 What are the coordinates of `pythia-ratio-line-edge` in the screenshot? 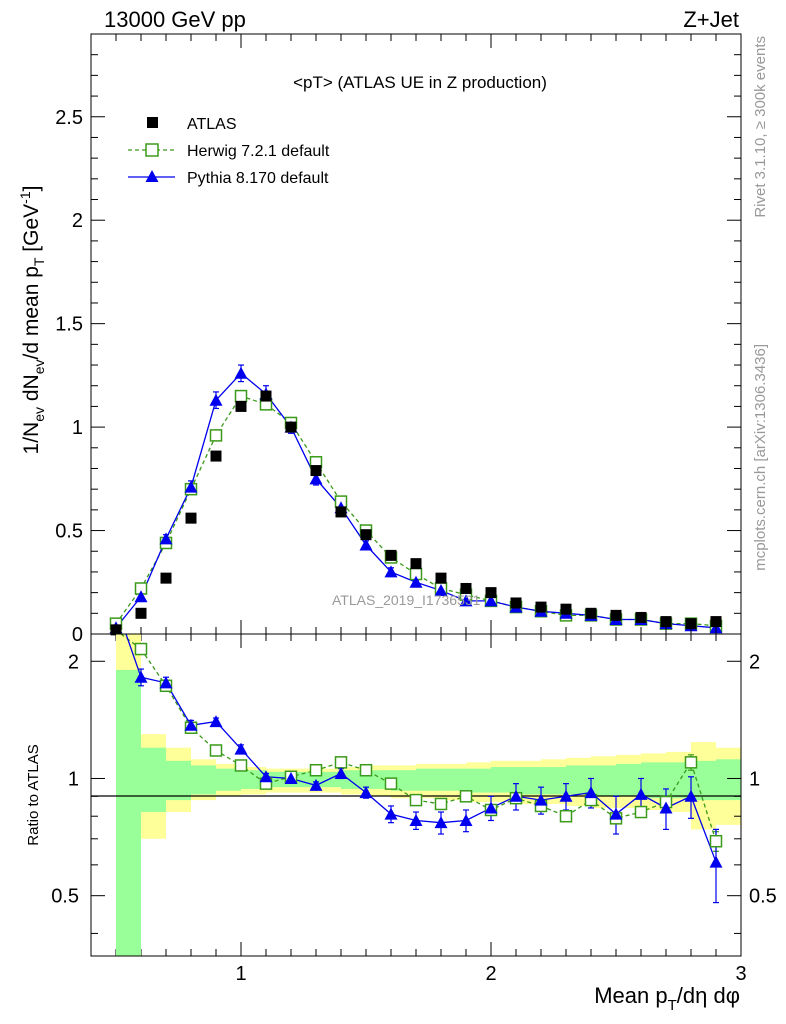 It's located at (133, 655).